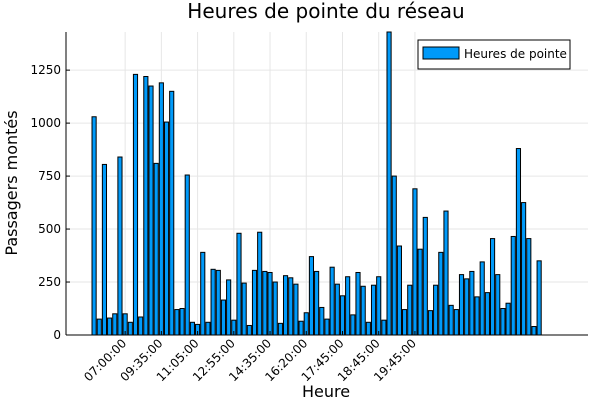 Image resolution: width=600 pixels, height=400 pixels. I want to click on chart-title: Heures de pointe du réseau, so click(325, 11).